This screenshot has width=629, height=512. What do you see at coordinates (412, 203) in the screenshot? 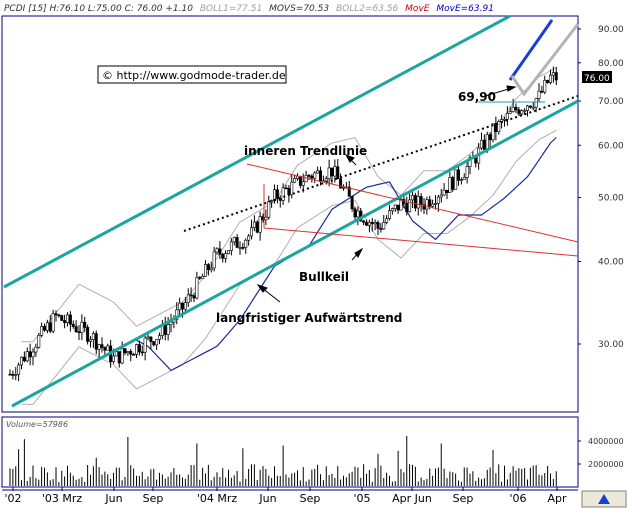
I see `wedge-upper-line` at bounding box center [412, 203].